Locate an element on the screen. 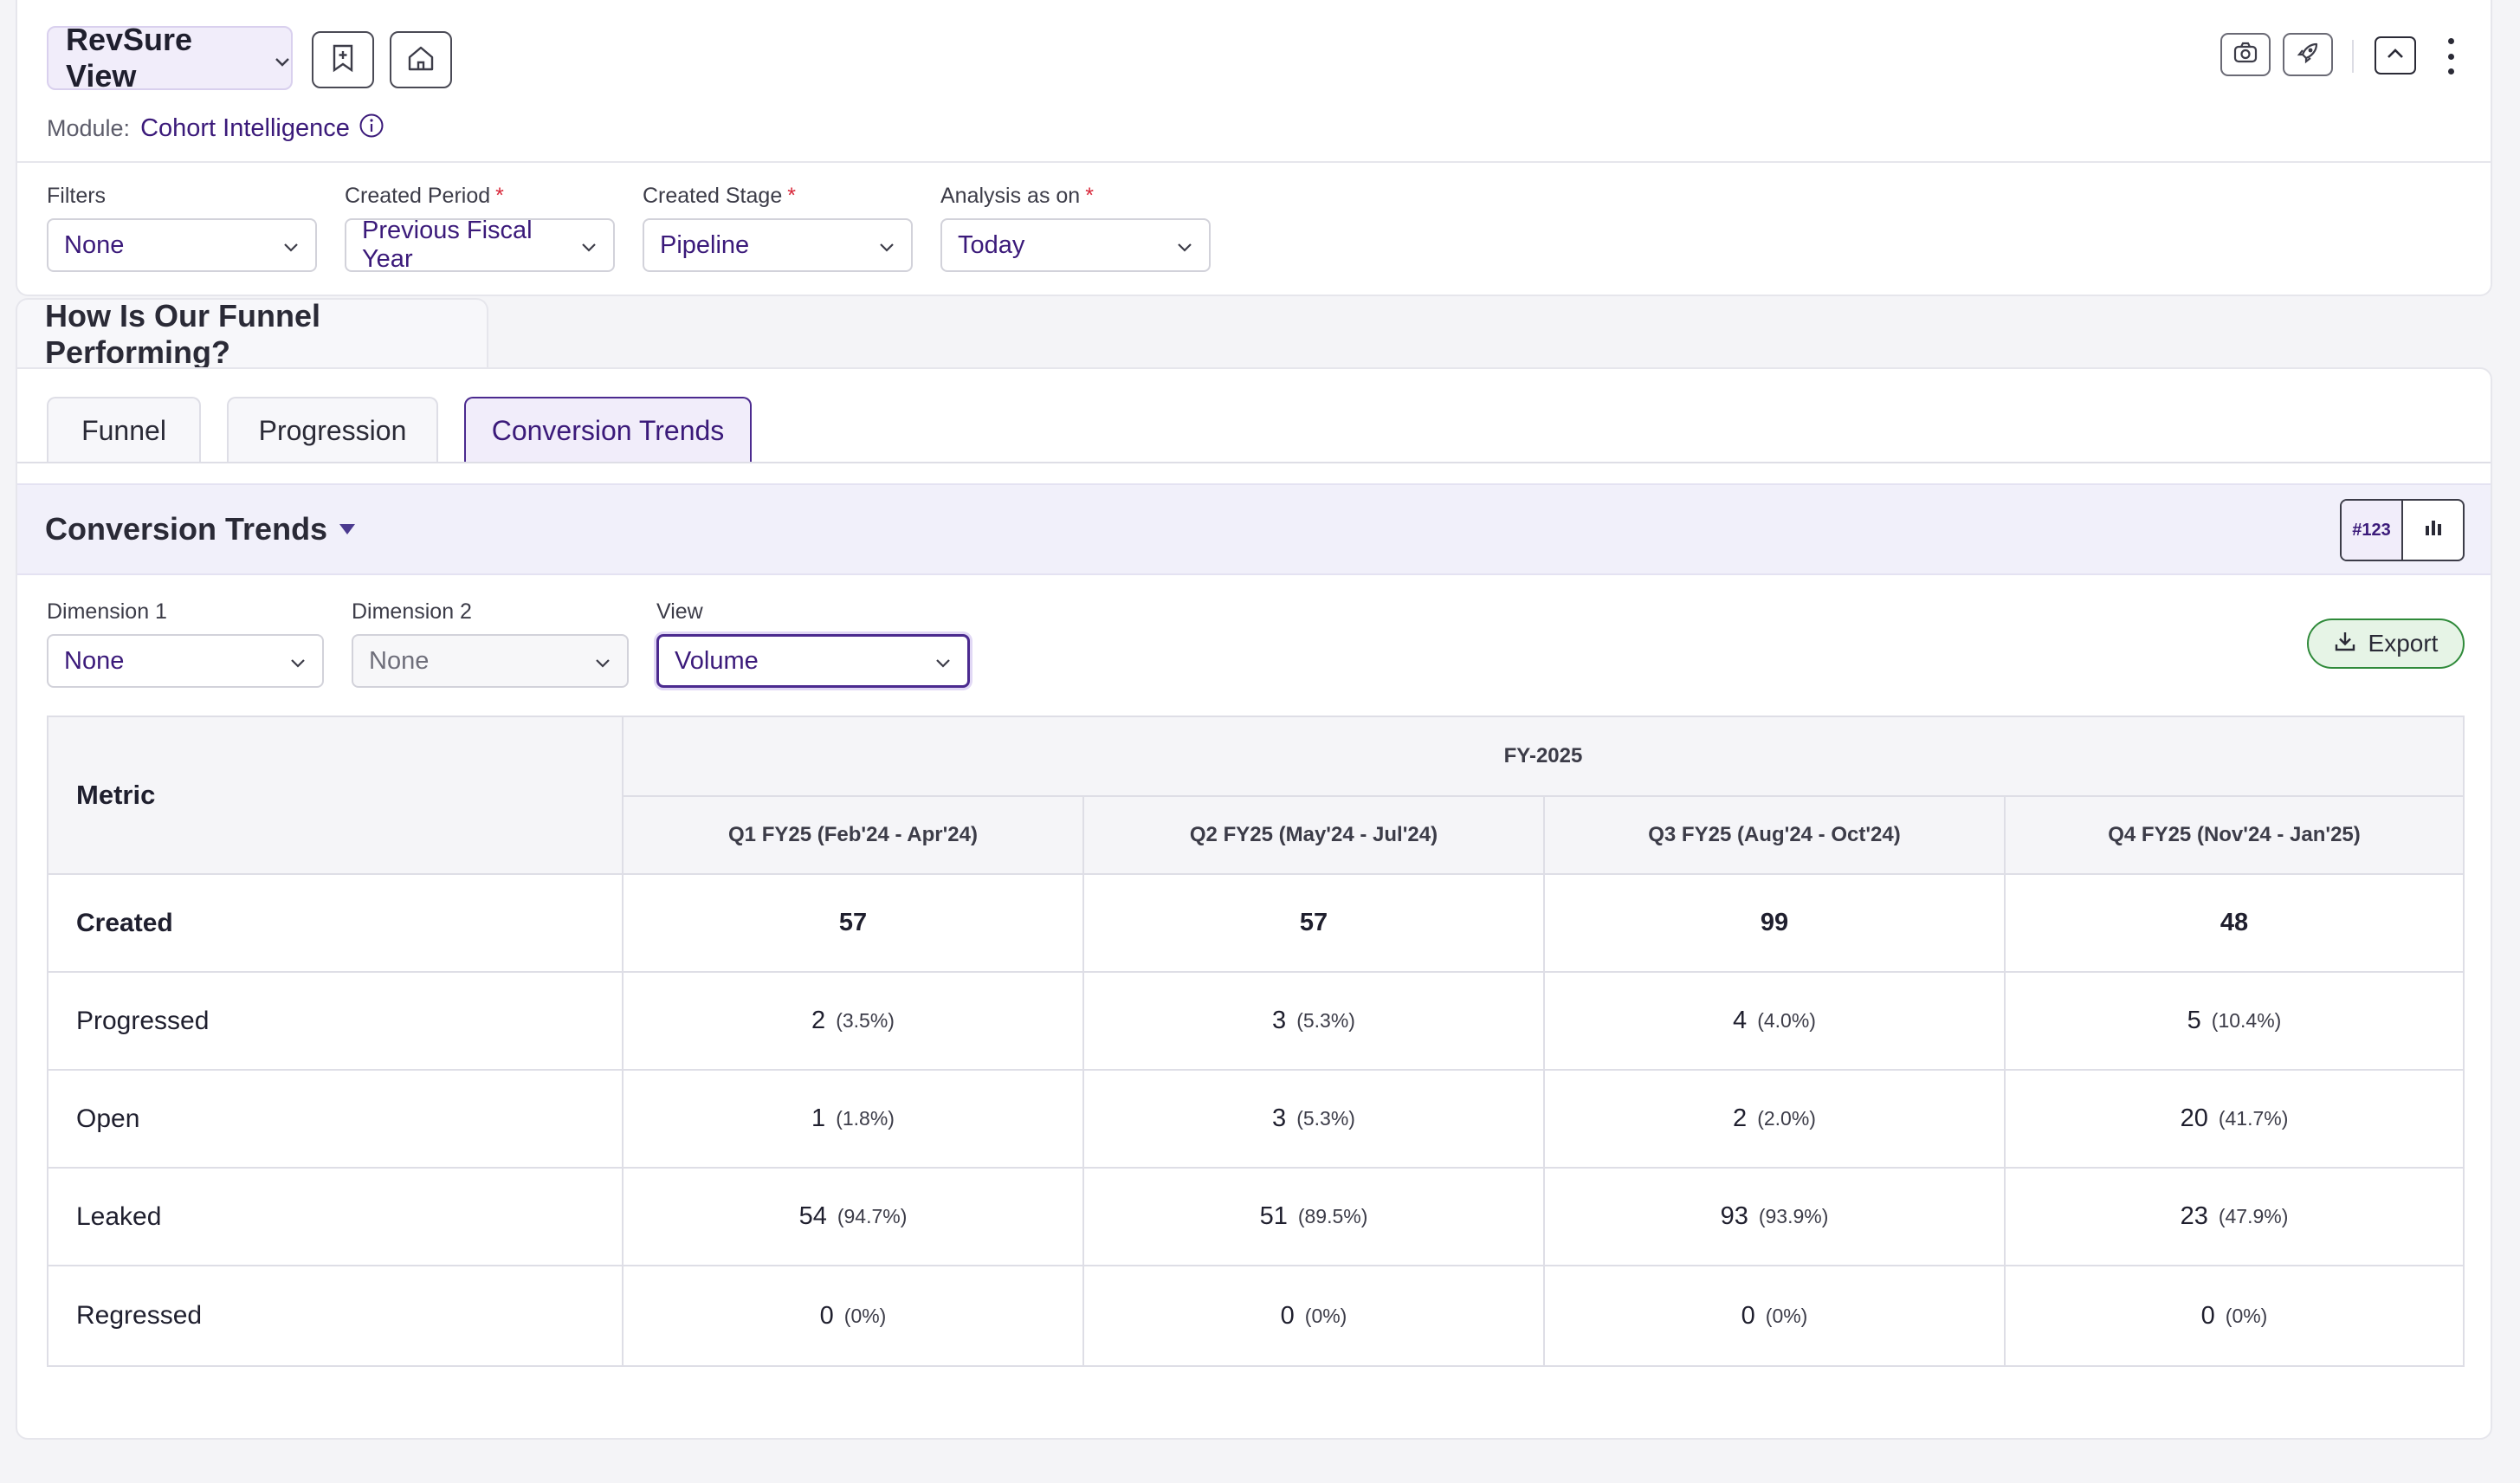 Image resolution: width=2520 pixels, height=1483 pixels. number-view-toggle: #123 is located at coordinates (2372, 530).